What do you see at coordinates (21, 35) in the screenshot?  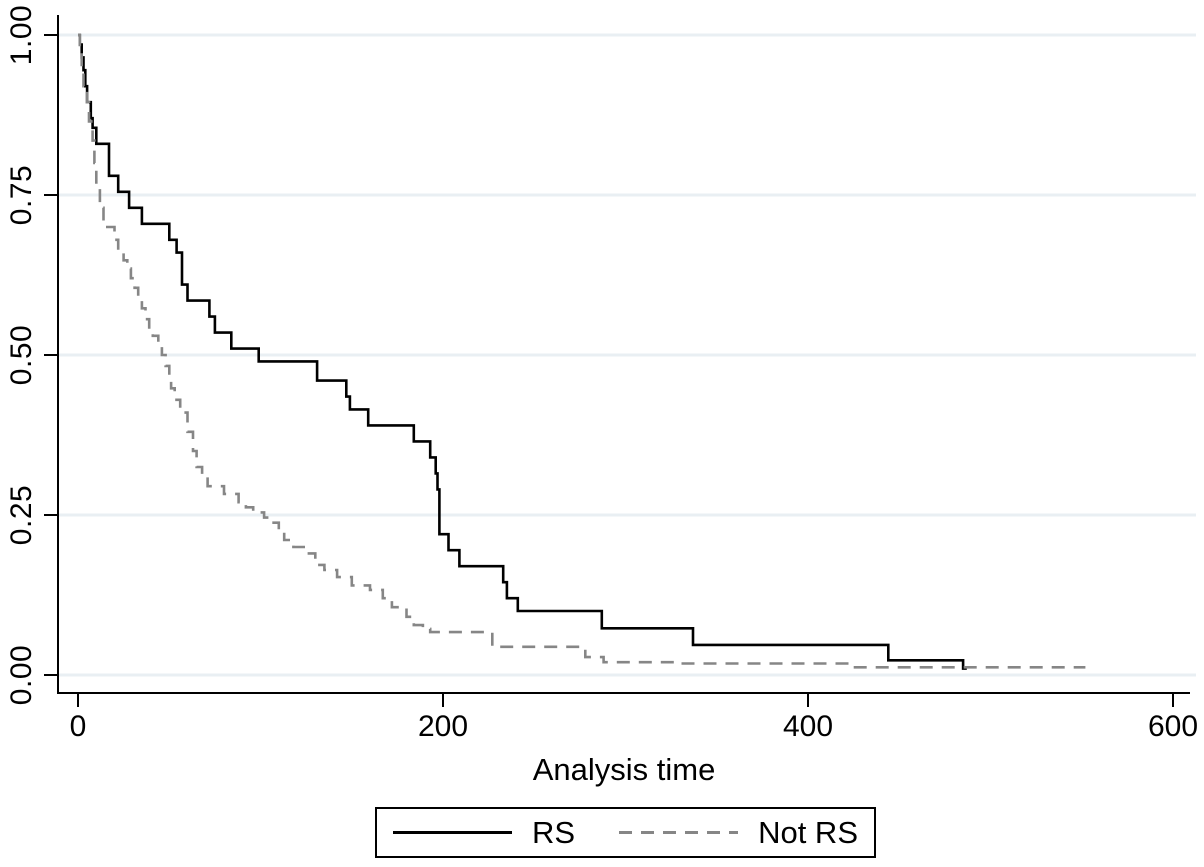 I see `y-tick-label: 1.00` at bounding box center [21, 35].